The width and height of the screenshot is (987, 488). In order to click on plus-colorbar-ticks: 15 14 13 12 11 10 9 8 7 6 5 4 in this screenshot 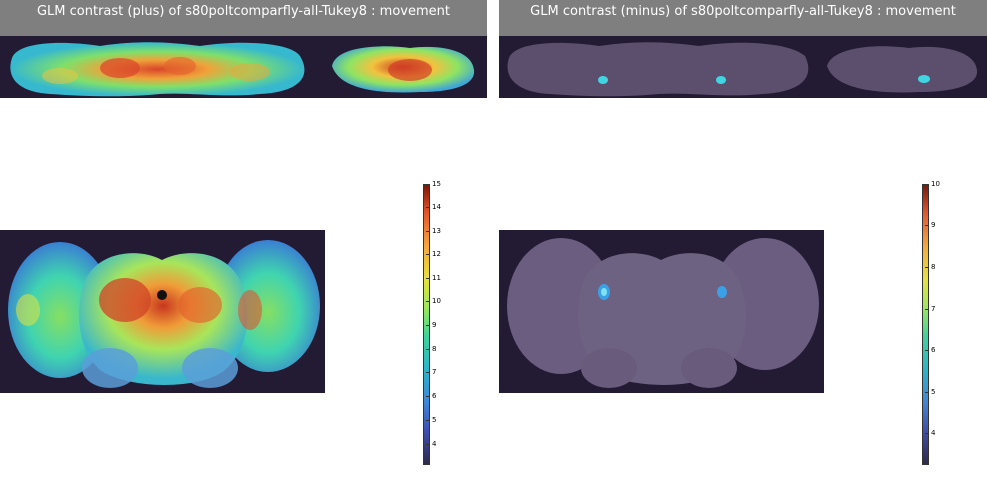, I will do `click(438, 325)`.